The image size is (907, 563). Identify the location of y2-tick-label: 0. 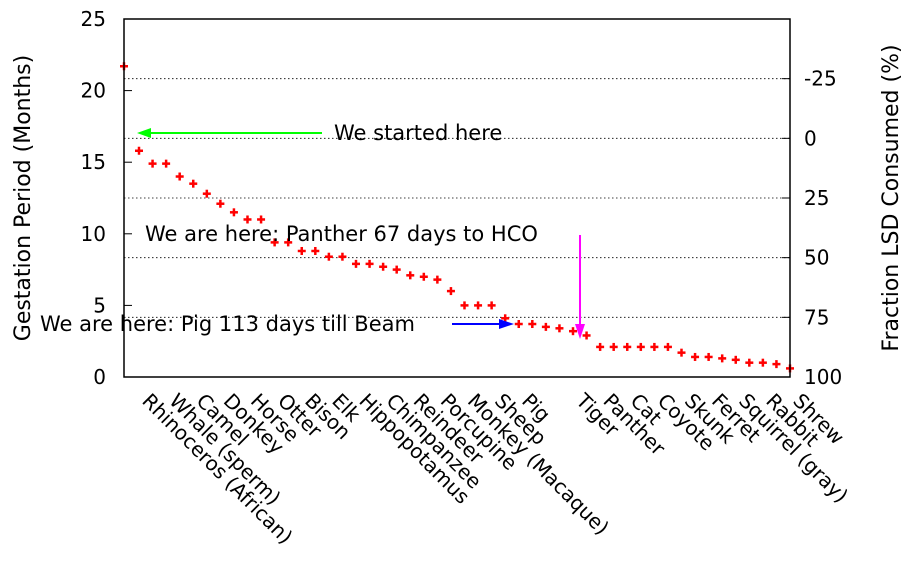
(810, 138).